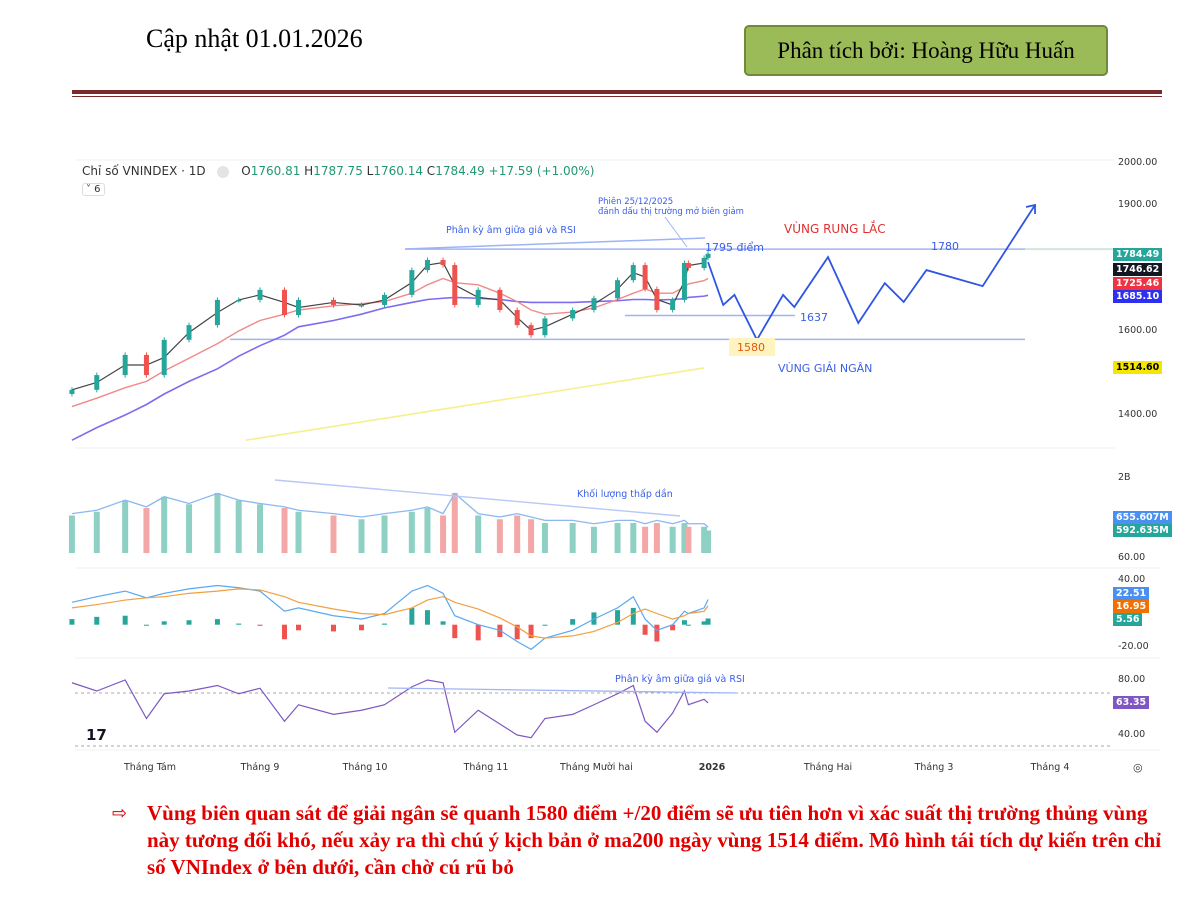 Image resolution: width=1192 pixels, height=916 pixels. What do you see at coordinates (555, 243) in the screenshot?
I see `divergence-arrow` at bounding box center [555, 243].